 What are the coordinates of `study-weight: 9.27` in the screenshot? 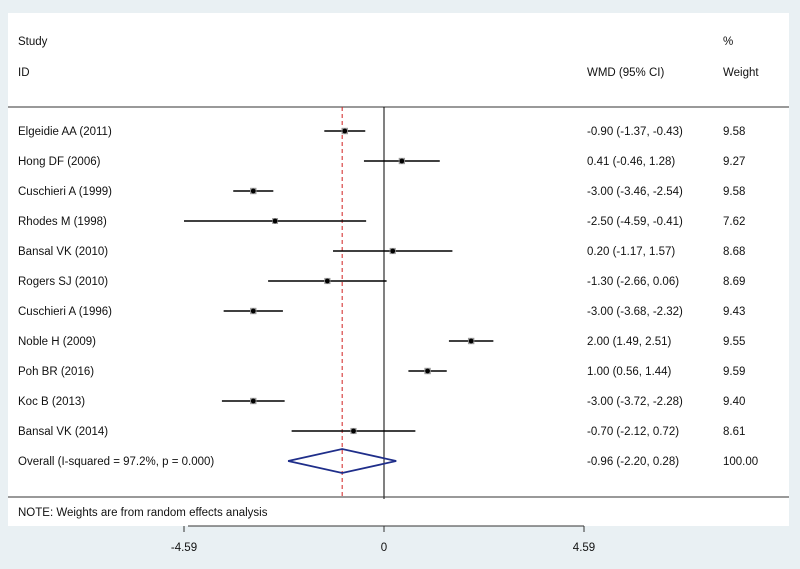 It's located at (734, 162).